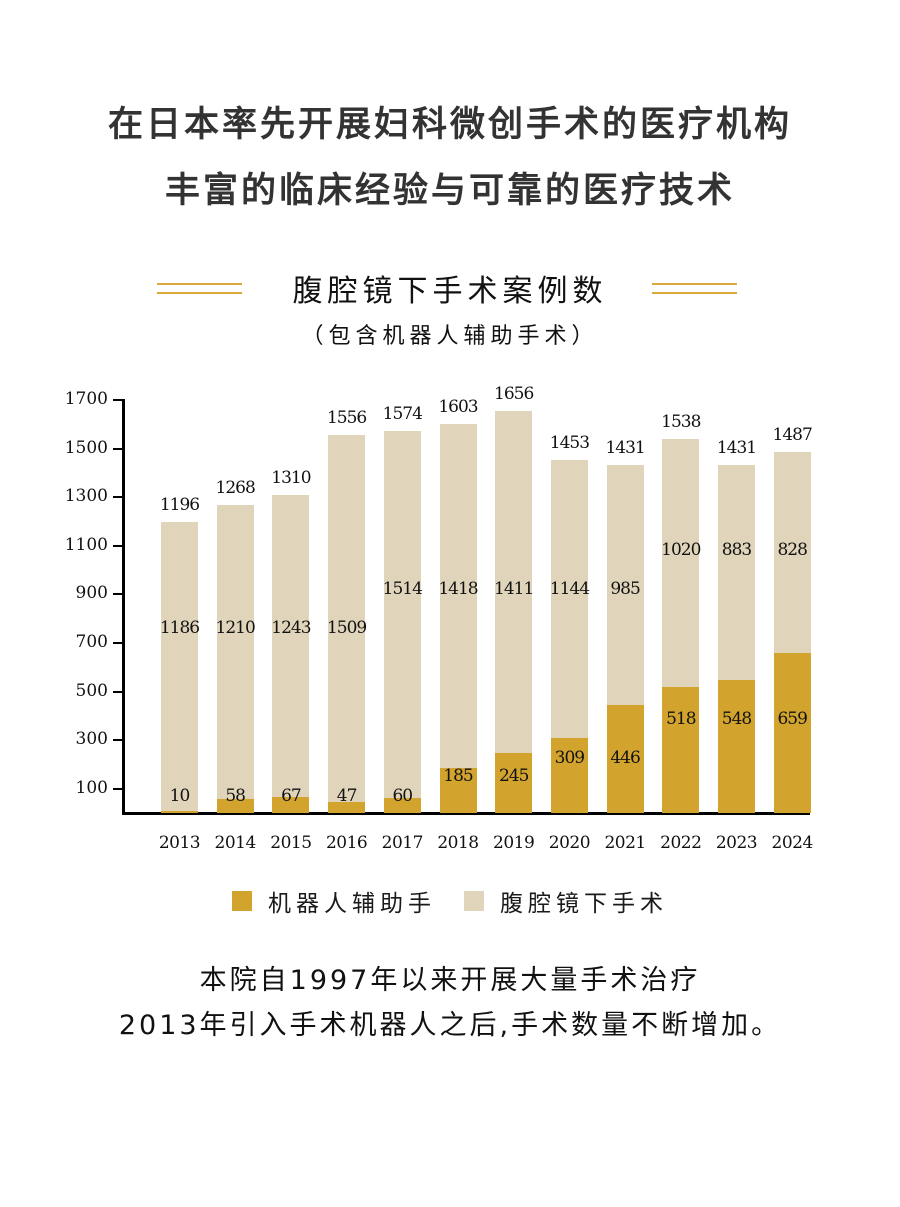  Describe the element at coordinates (625, 843) in the screenshot. I see `x-tick-label: 2021` at that location.